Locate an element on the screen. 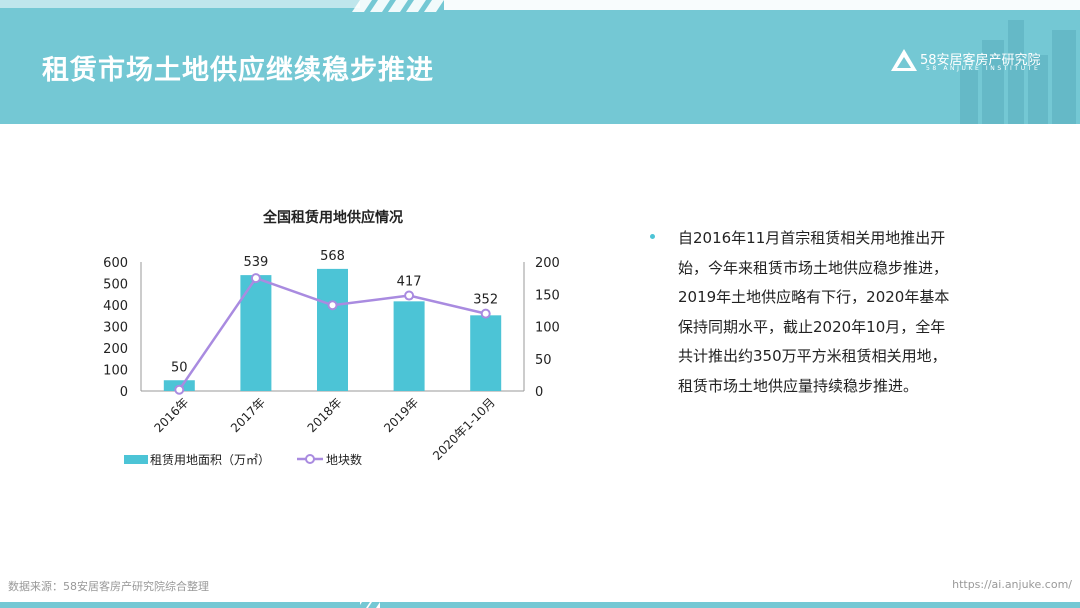 This screenshot has height=608, width=1080. left-y-axis: 0 100 200 300 400 500 600 is located at coordinates (115, 328).